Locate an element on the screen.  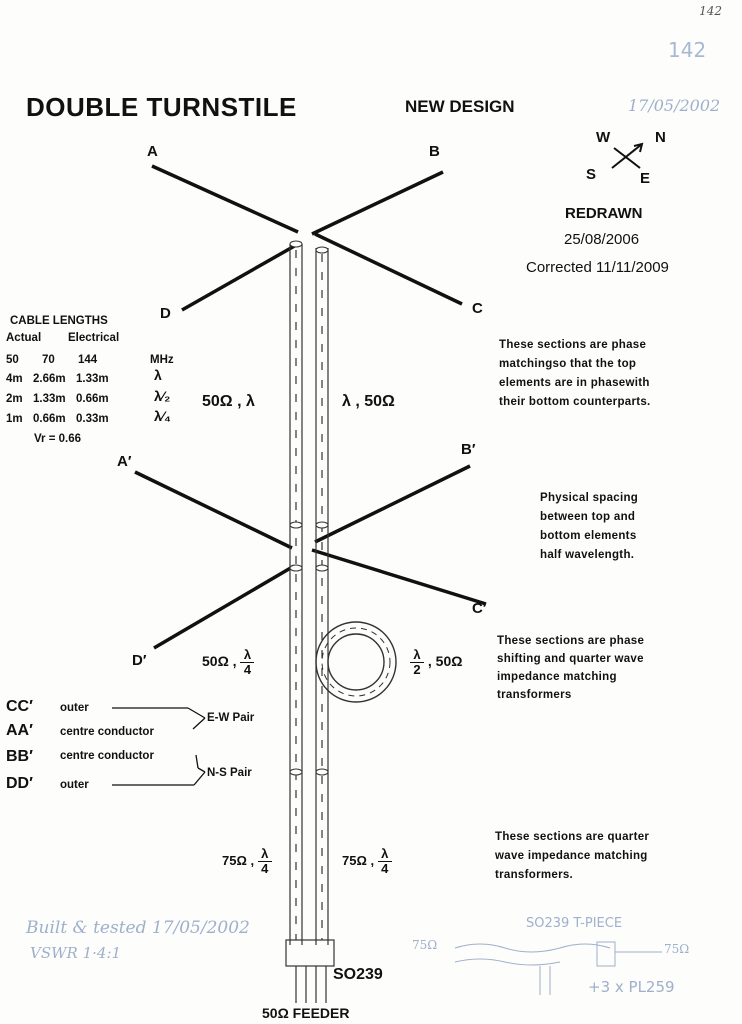
label-top-right: λ , 50Ω is located at coordinates (368, 401).